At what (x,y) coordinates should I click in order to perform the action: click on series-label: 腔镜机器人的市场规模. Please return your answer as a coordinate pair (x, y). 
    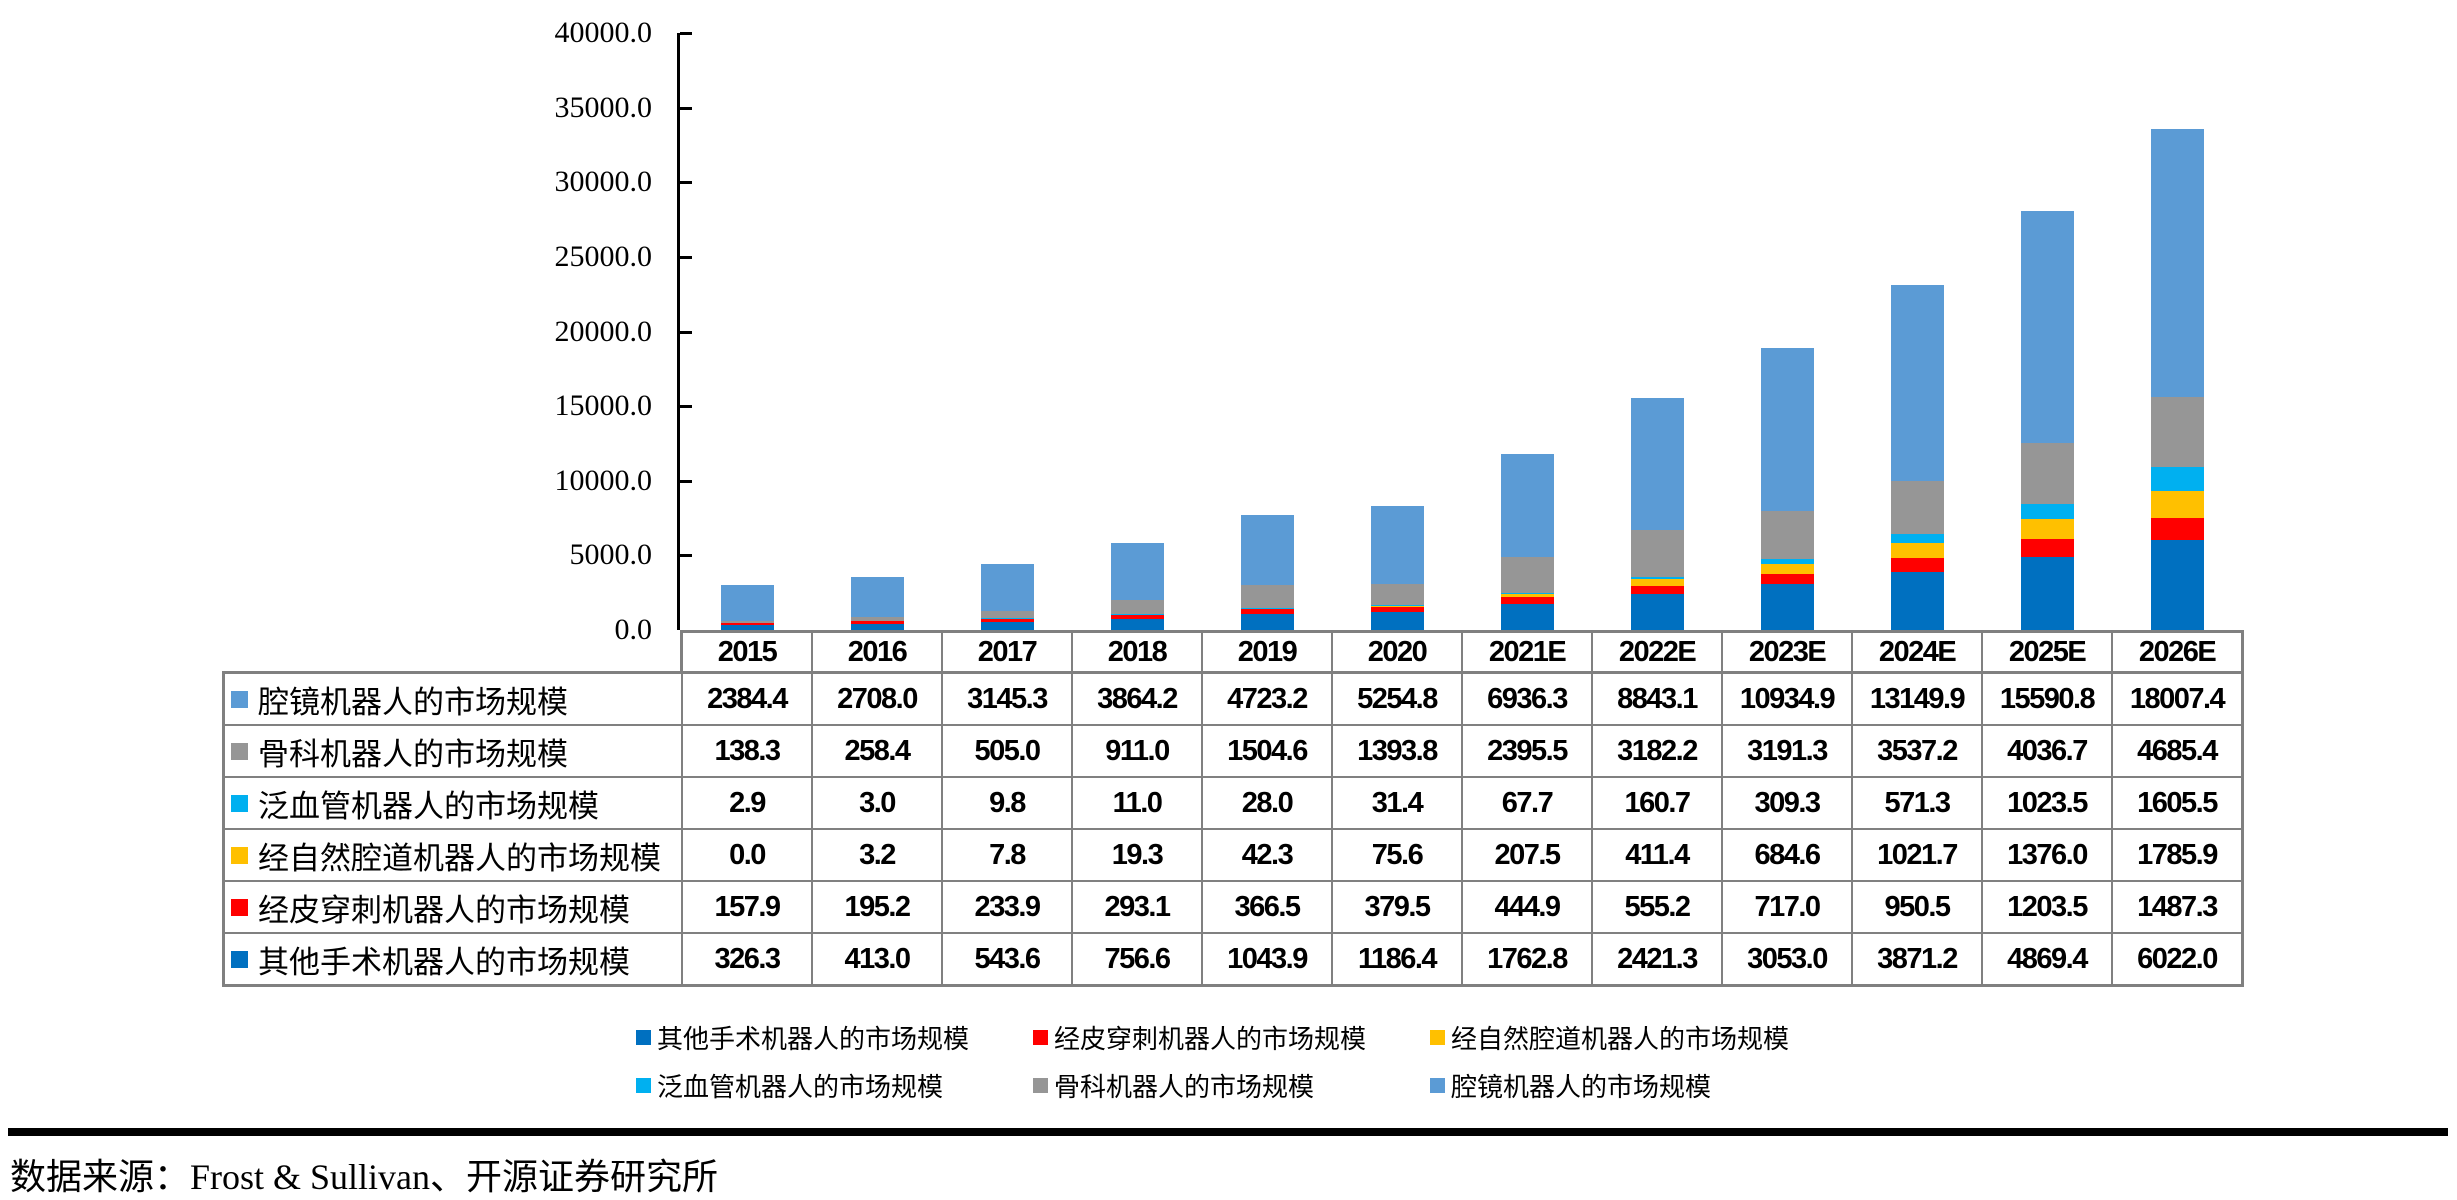
    Looking at the image, I should click on (413, 702).